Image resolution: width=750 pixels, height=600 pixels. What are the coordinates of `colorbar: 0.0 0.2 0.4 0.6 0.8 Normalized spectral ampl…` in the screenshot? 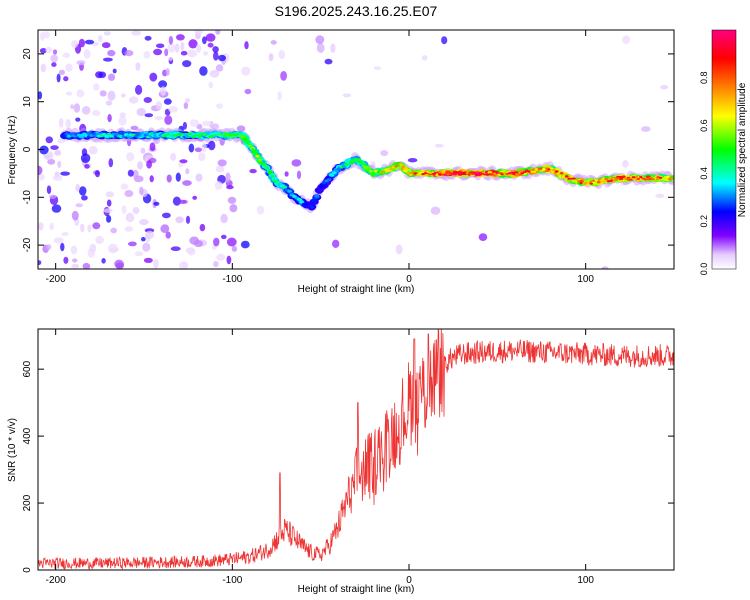 It's located at (723, 152).